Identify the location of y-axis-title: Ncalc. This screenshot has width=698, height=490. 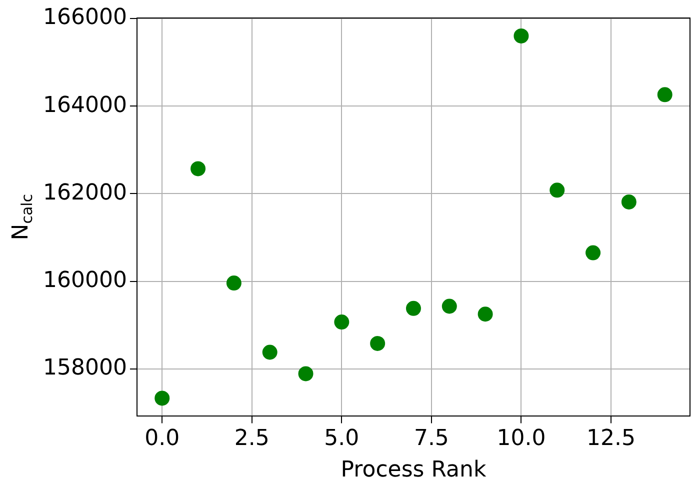
(22, 217).